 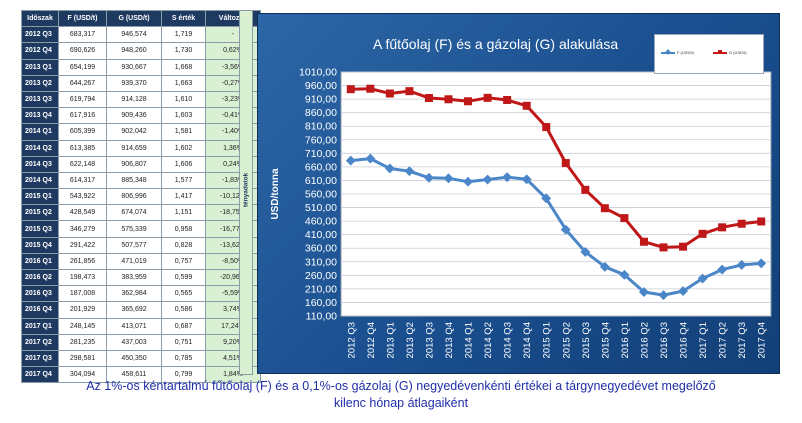 What do you see at coordinates (183, 197) in the screenshot?
I see `cell-s: 1,417` at bounding box center [183, 197].